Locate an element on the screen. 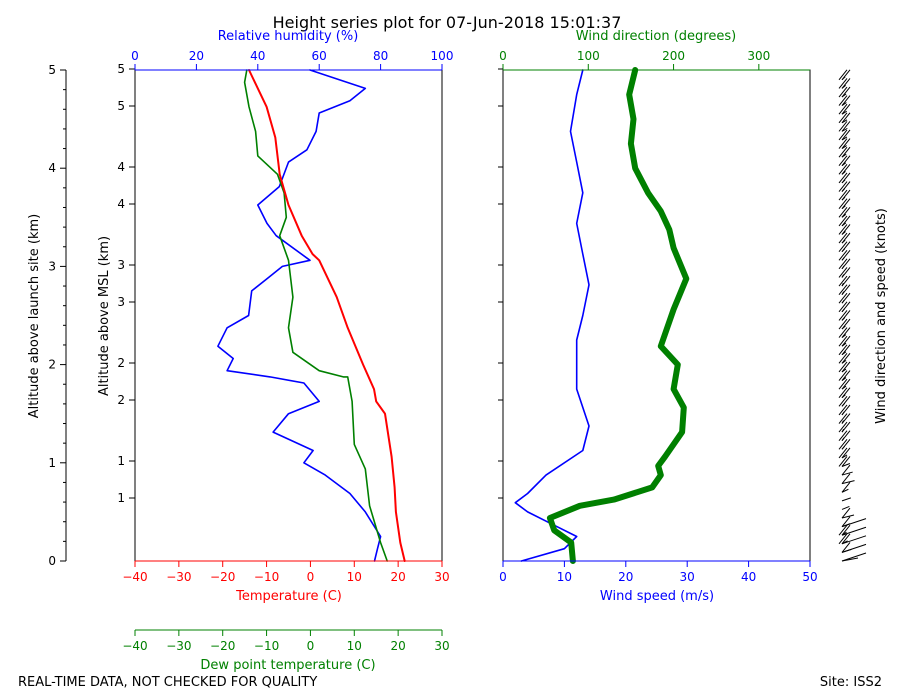 The height and width of the screenshot is (700, 900). outer-y-tick-label: 1 is located at coordinates (52, 463).